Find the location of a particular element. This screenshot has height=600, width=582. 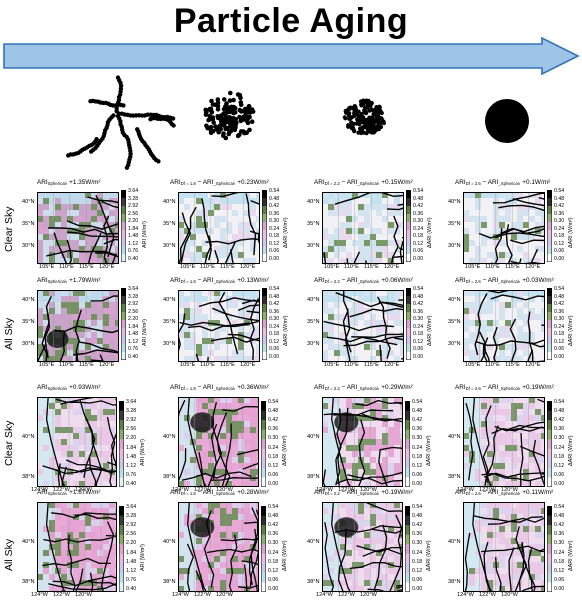

lon-tick-label: 124°W is located at coordinates (324, 490).